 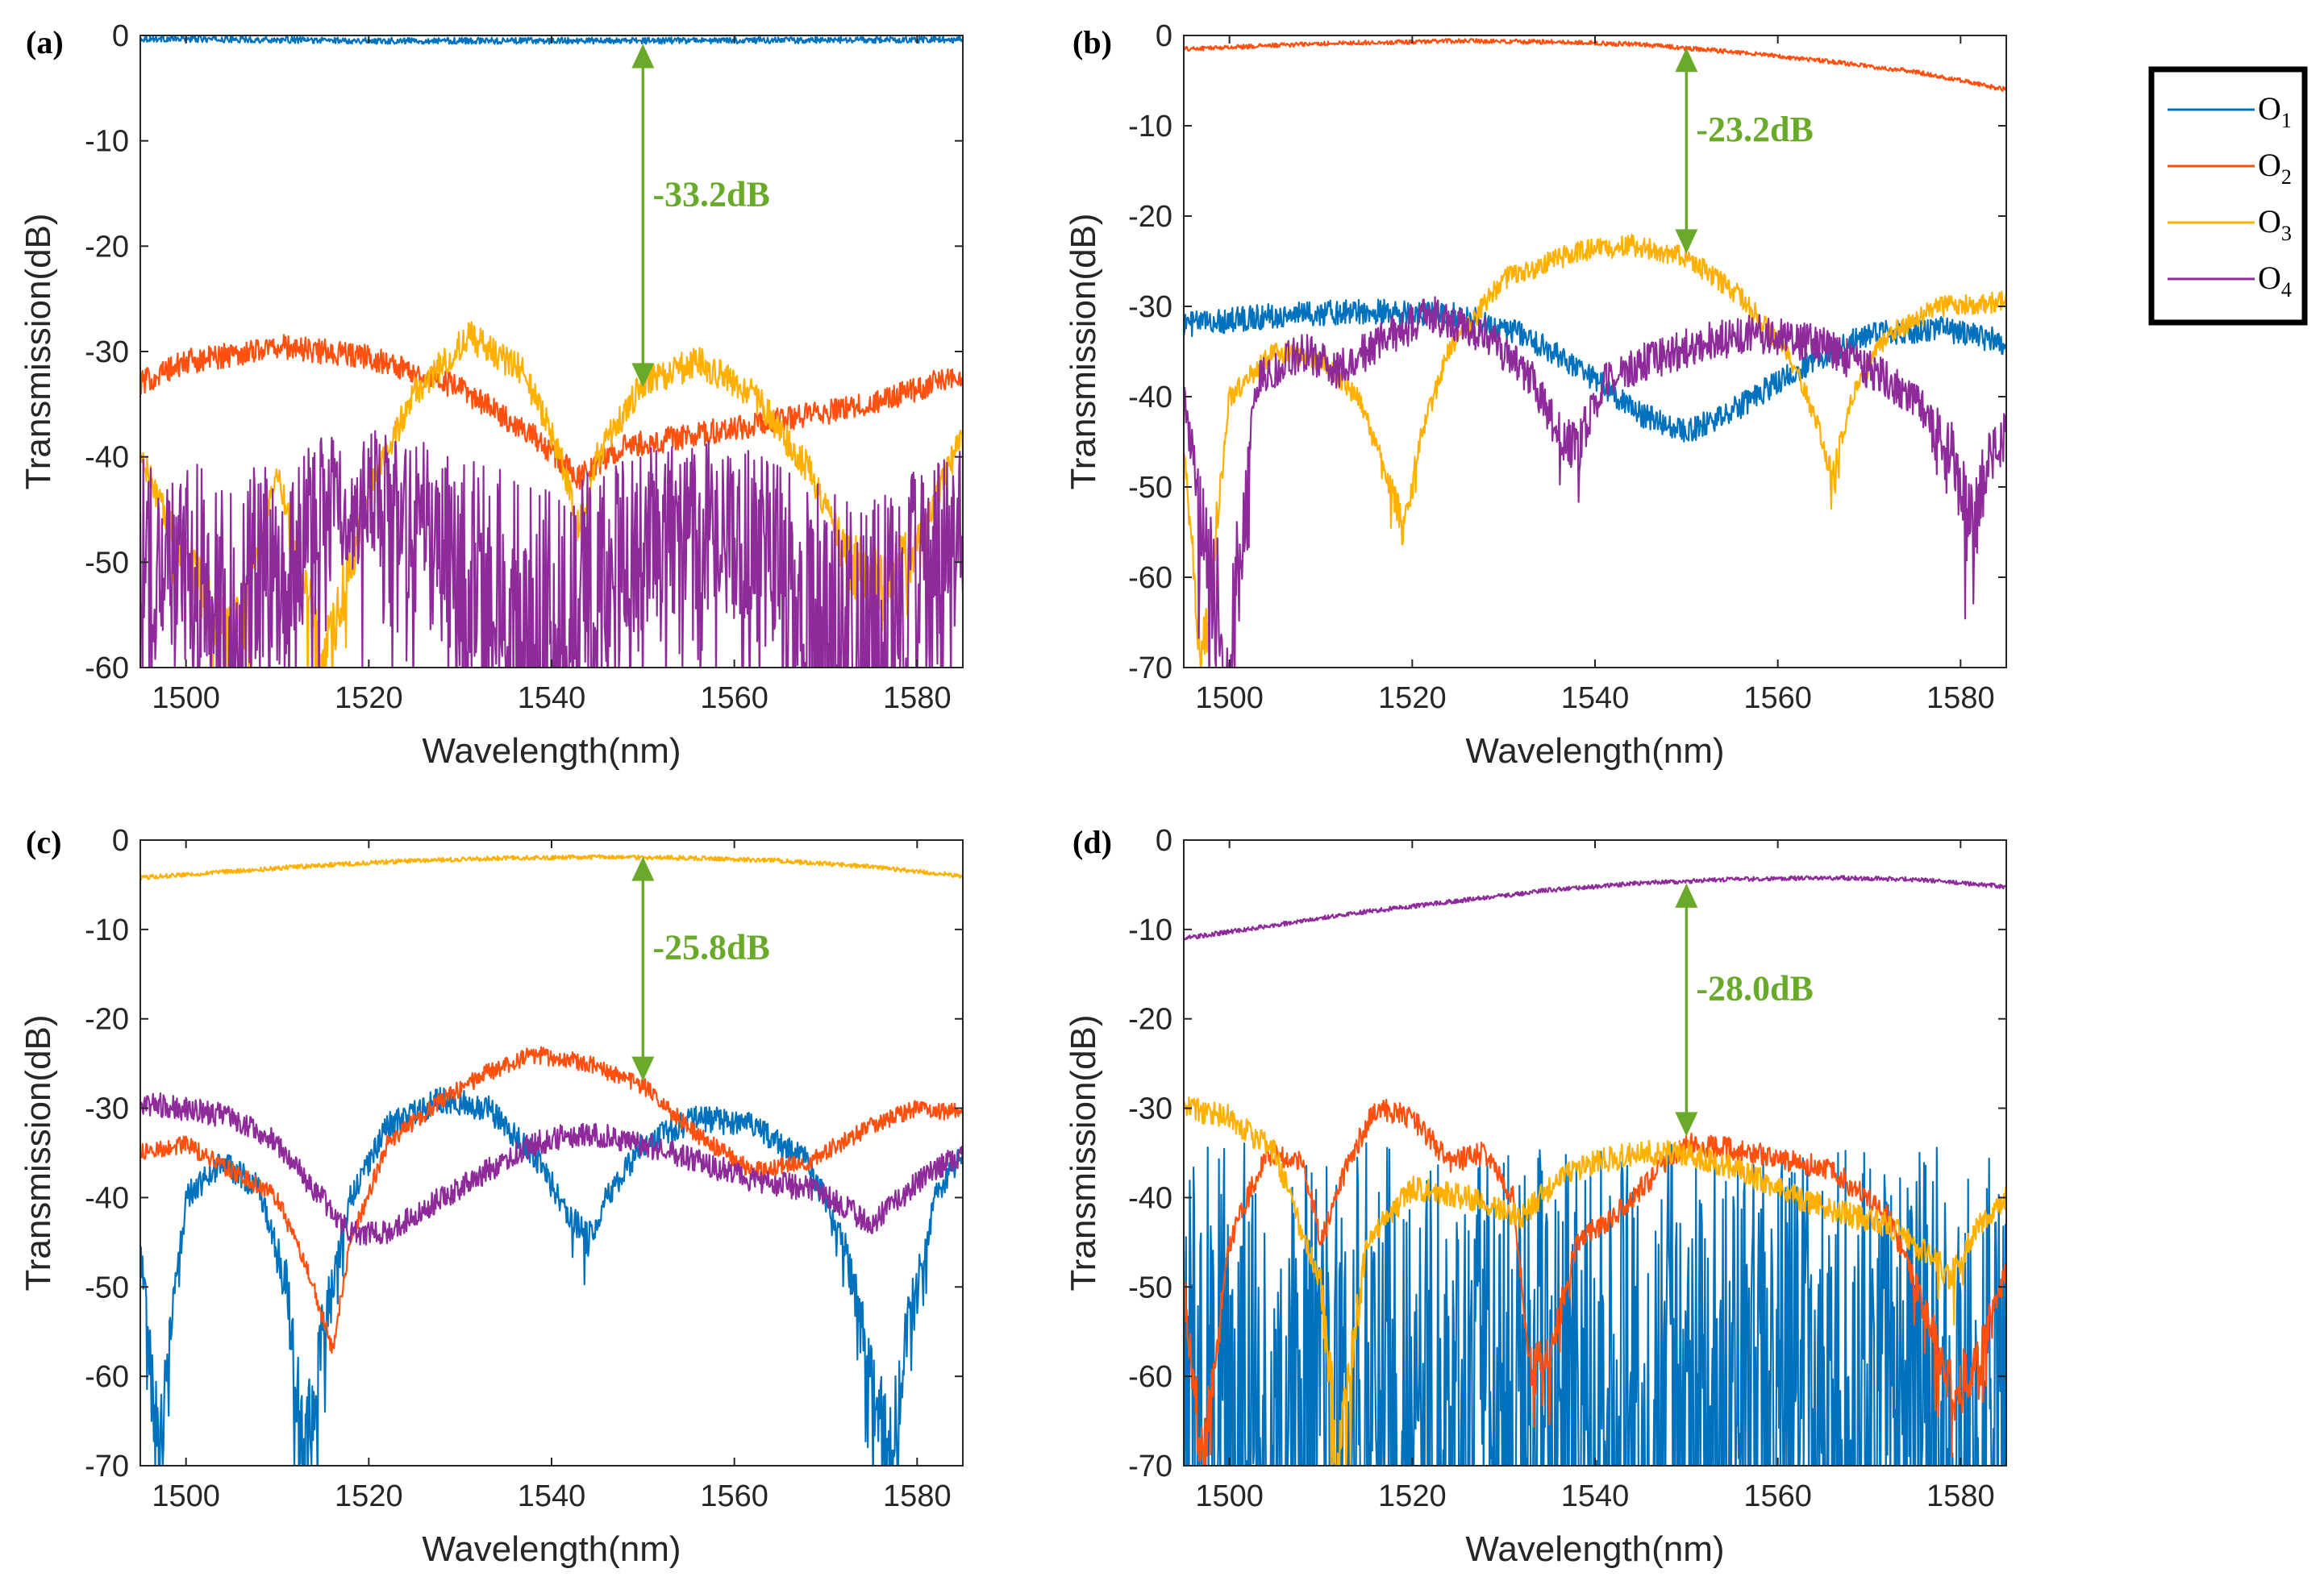 What do you see at coordinates (1755, 989) in the screenshot?
I see `annotation-label: -28.0dB` at bounding box center [1755, 989].